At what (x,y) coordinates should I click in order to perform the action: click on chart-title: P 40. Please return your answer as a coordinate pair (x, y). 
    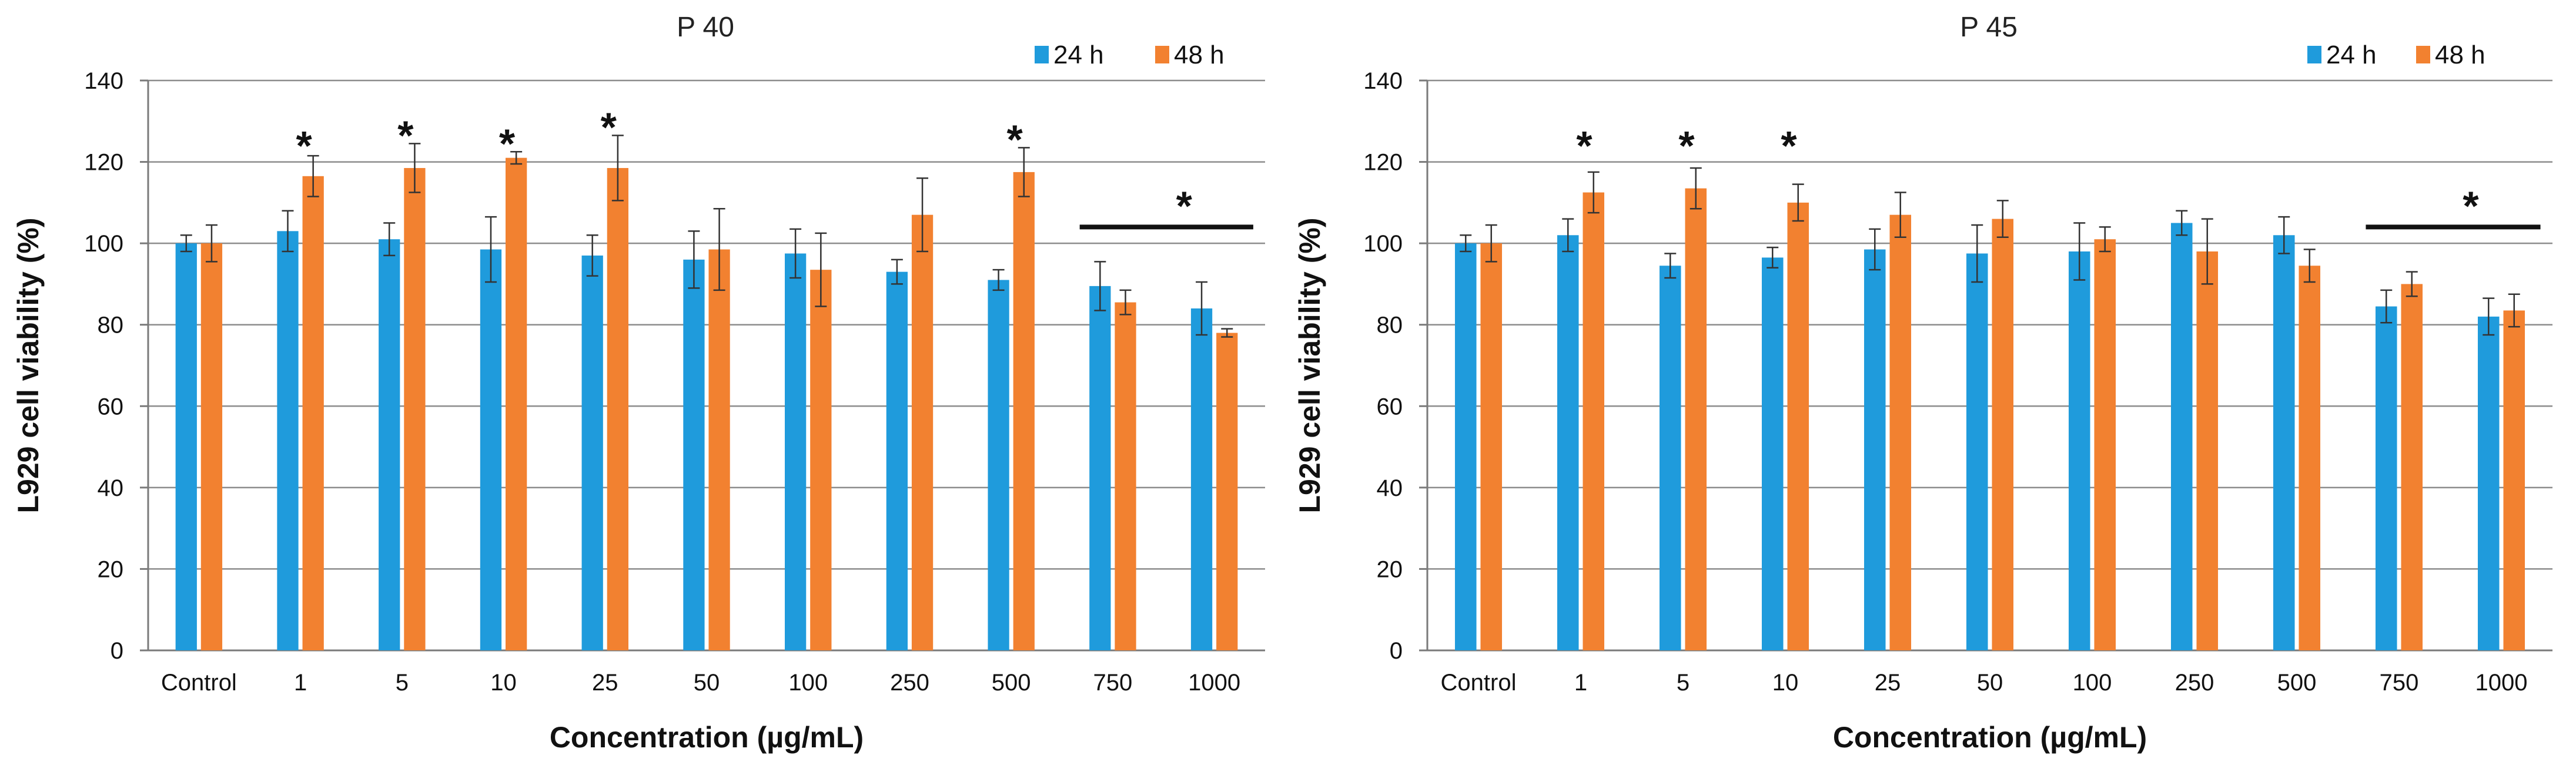
    Looking at the image, I should click on (705, 27).